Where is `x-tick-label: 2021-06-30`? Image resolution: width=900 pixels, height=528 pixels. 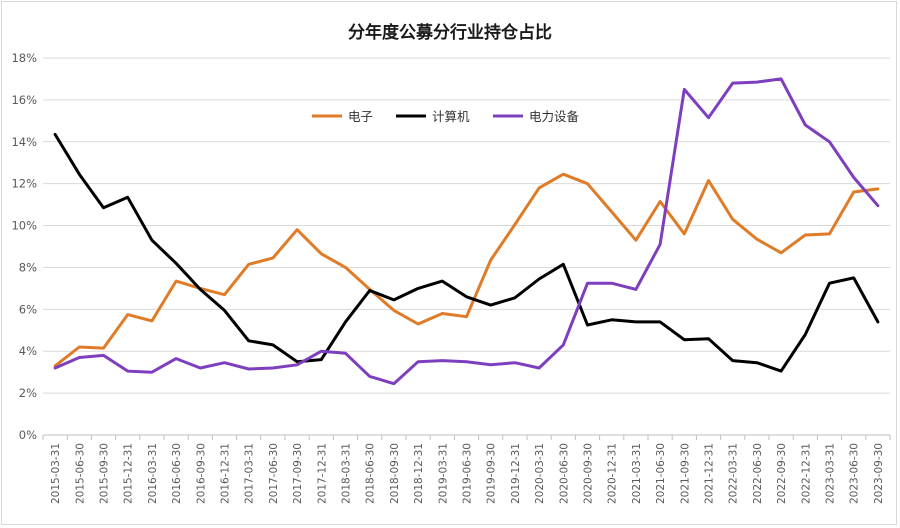 x-tick-label: 2021-06-30 is located at coordinates (661, 473).